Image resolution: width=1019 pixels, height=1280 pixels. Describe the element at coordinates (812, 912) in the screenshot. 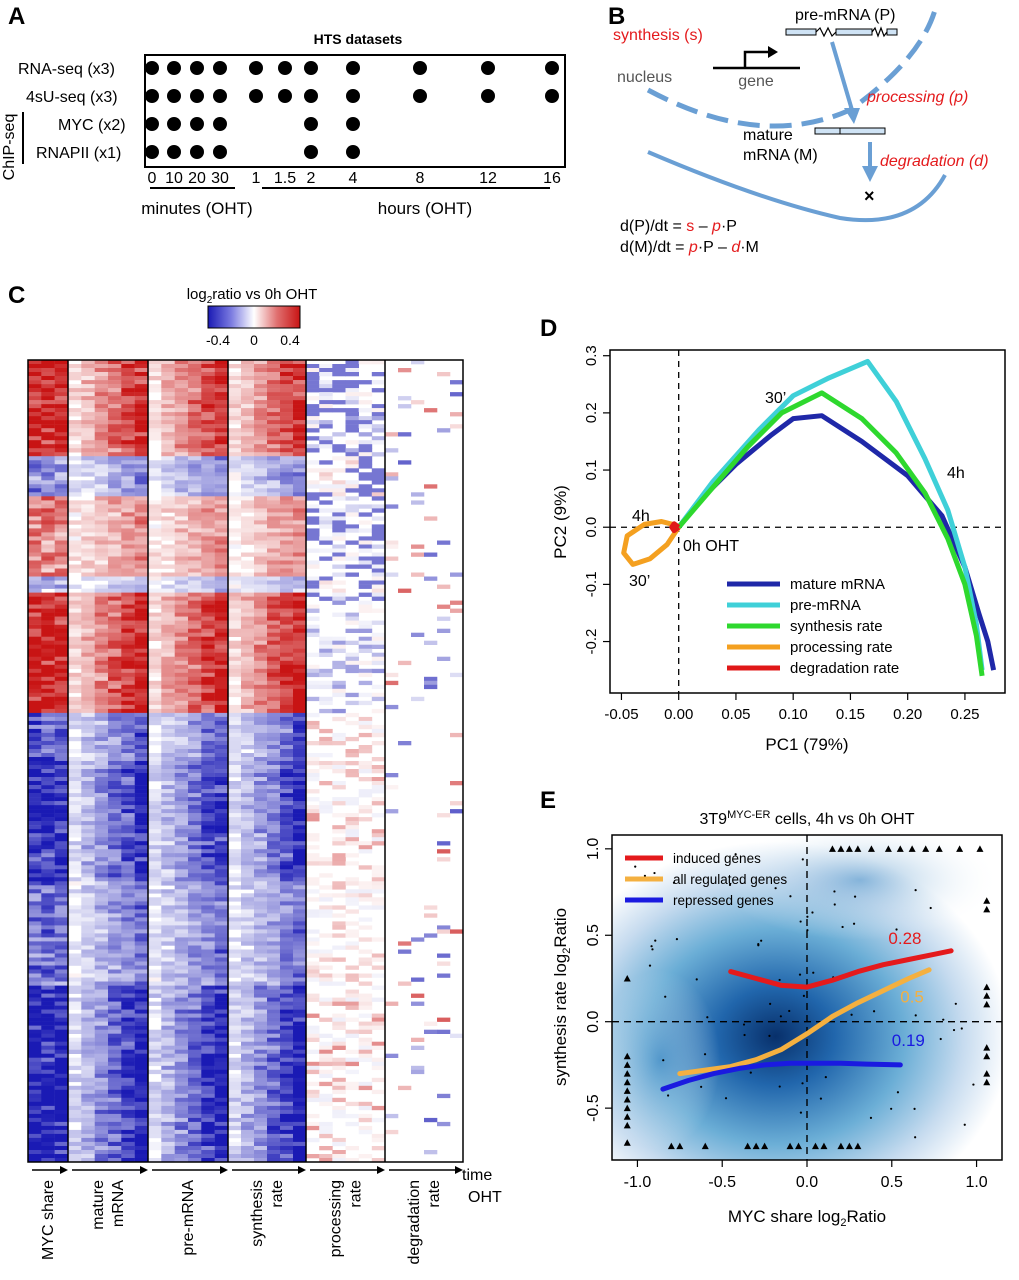

I see `scatter-point` at that location.